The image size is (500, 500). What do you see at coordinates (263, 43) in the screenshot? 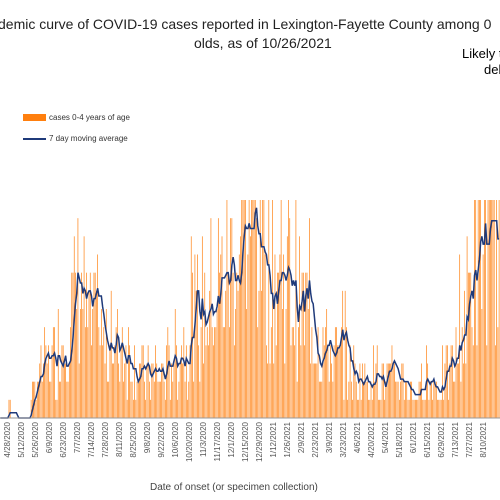
I see `chart-title-line-2: olds, as of 10/26/2021` at bounding box center [263, 43].